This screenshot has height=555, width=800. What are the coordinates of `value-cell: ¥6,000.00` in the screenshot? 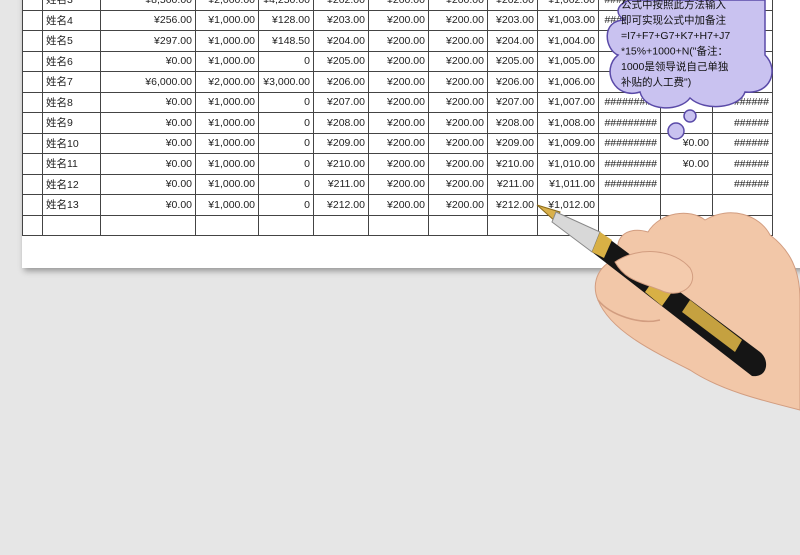 It's located at (148, 82).